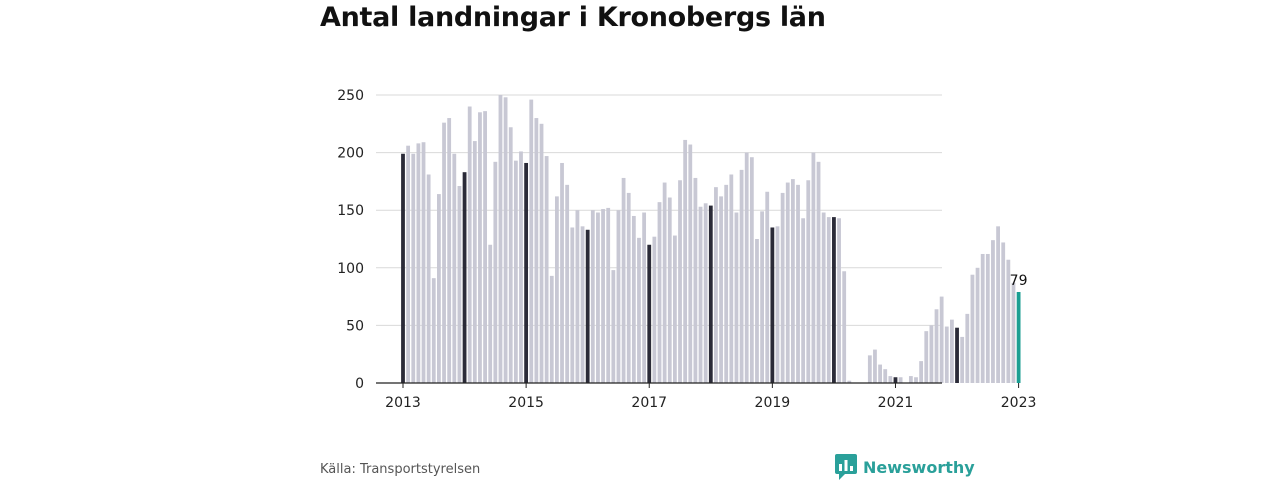  I want to click on x-tick-label: 2019, so click(773, 403).